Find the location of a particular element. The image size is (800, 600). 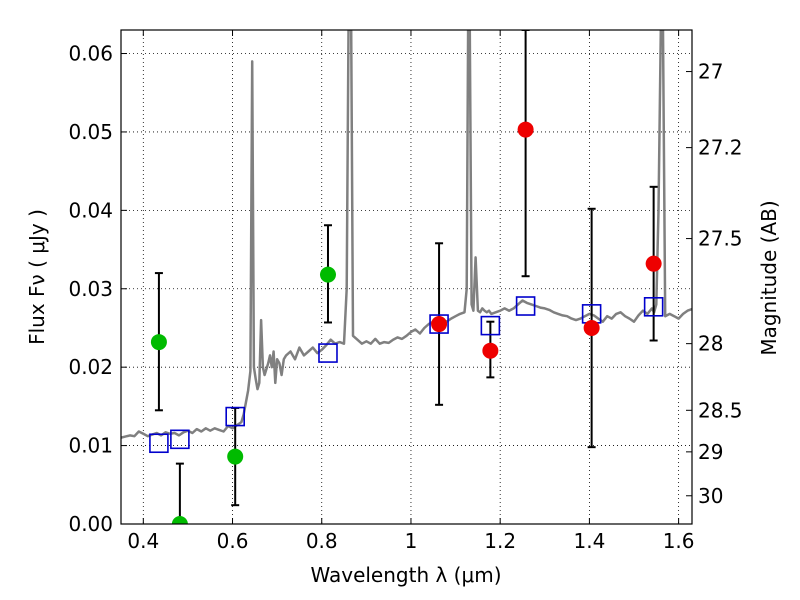

x-tick-label: 0.8 is located at coordinates (322, 541).